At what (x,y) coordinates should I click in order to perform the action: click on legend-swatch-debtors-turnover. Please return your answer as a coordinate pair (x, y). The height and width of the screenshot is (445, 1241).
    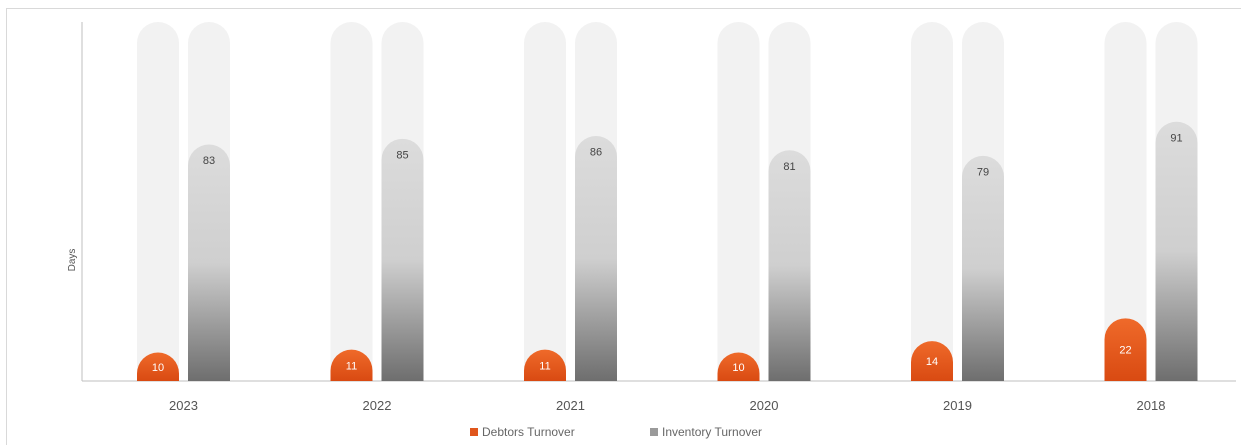
    Looking at the image, I should click on (474, 432).